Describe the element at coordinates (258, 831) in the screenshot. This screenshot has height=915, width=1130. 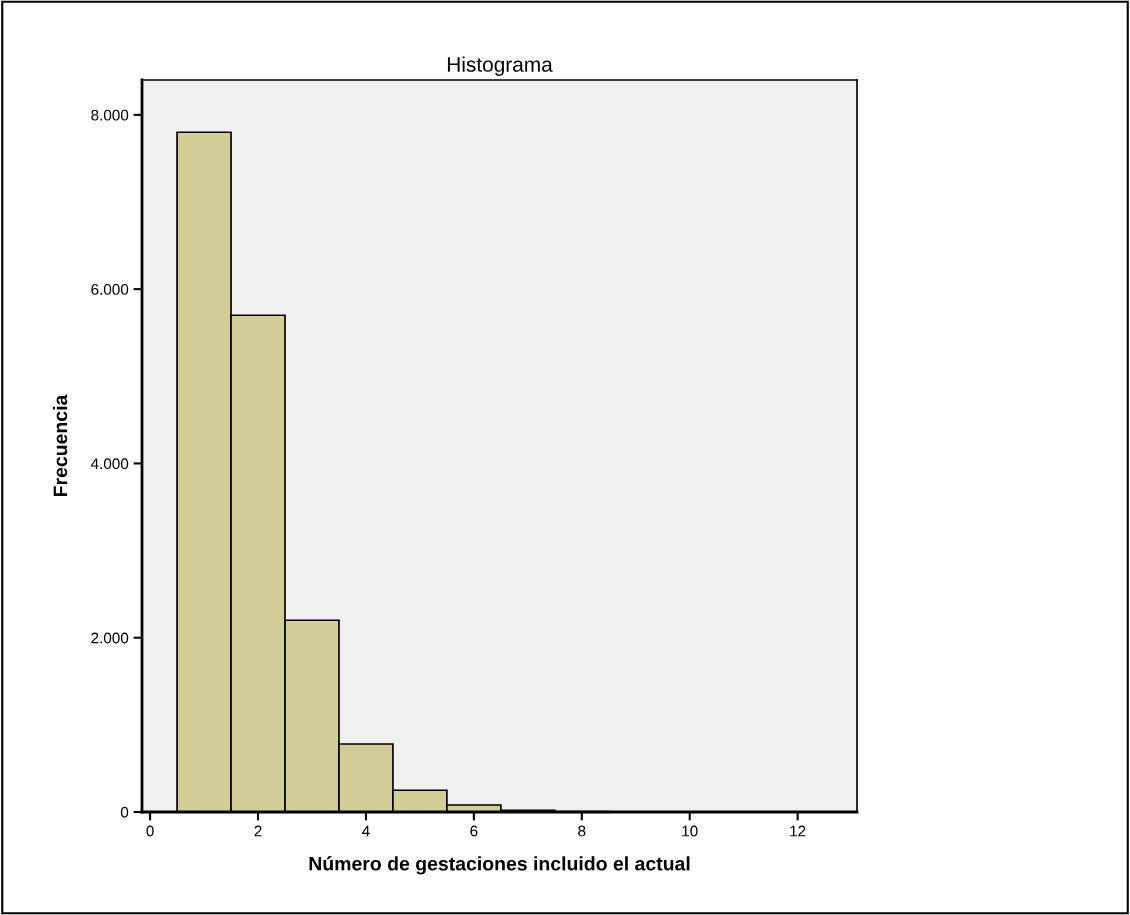
I see `x-tick-label: 2` at that location.